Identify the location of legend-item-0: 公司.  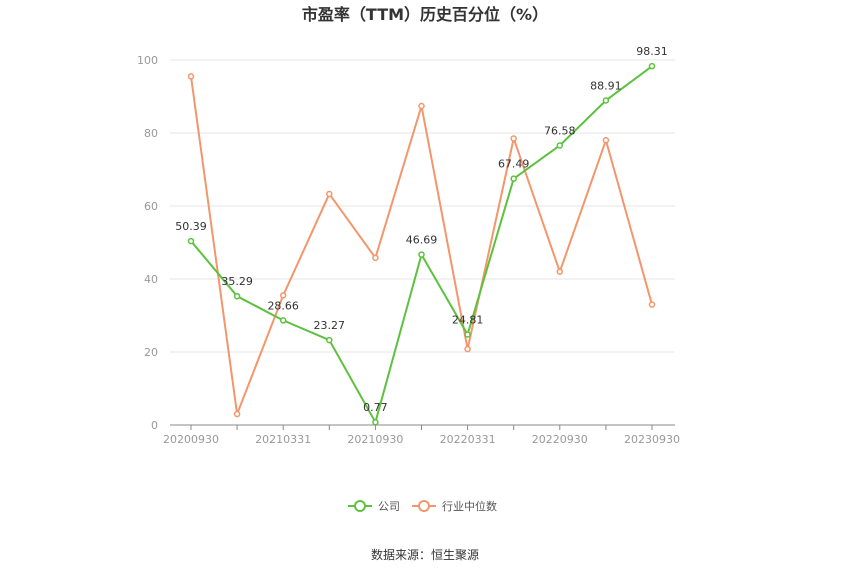
(374, 506).